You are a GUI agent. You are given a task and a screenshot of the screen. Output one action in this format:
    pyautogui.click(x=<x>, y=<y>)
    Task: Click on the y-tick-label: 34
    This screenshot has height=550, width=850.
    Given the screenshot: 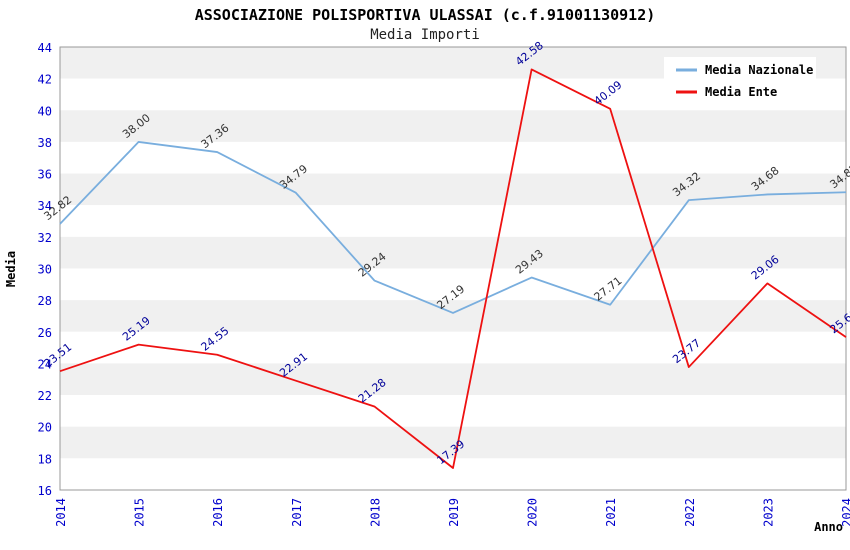 What is the action you would take?
    pyautogui.click(x=45, y=206)
    